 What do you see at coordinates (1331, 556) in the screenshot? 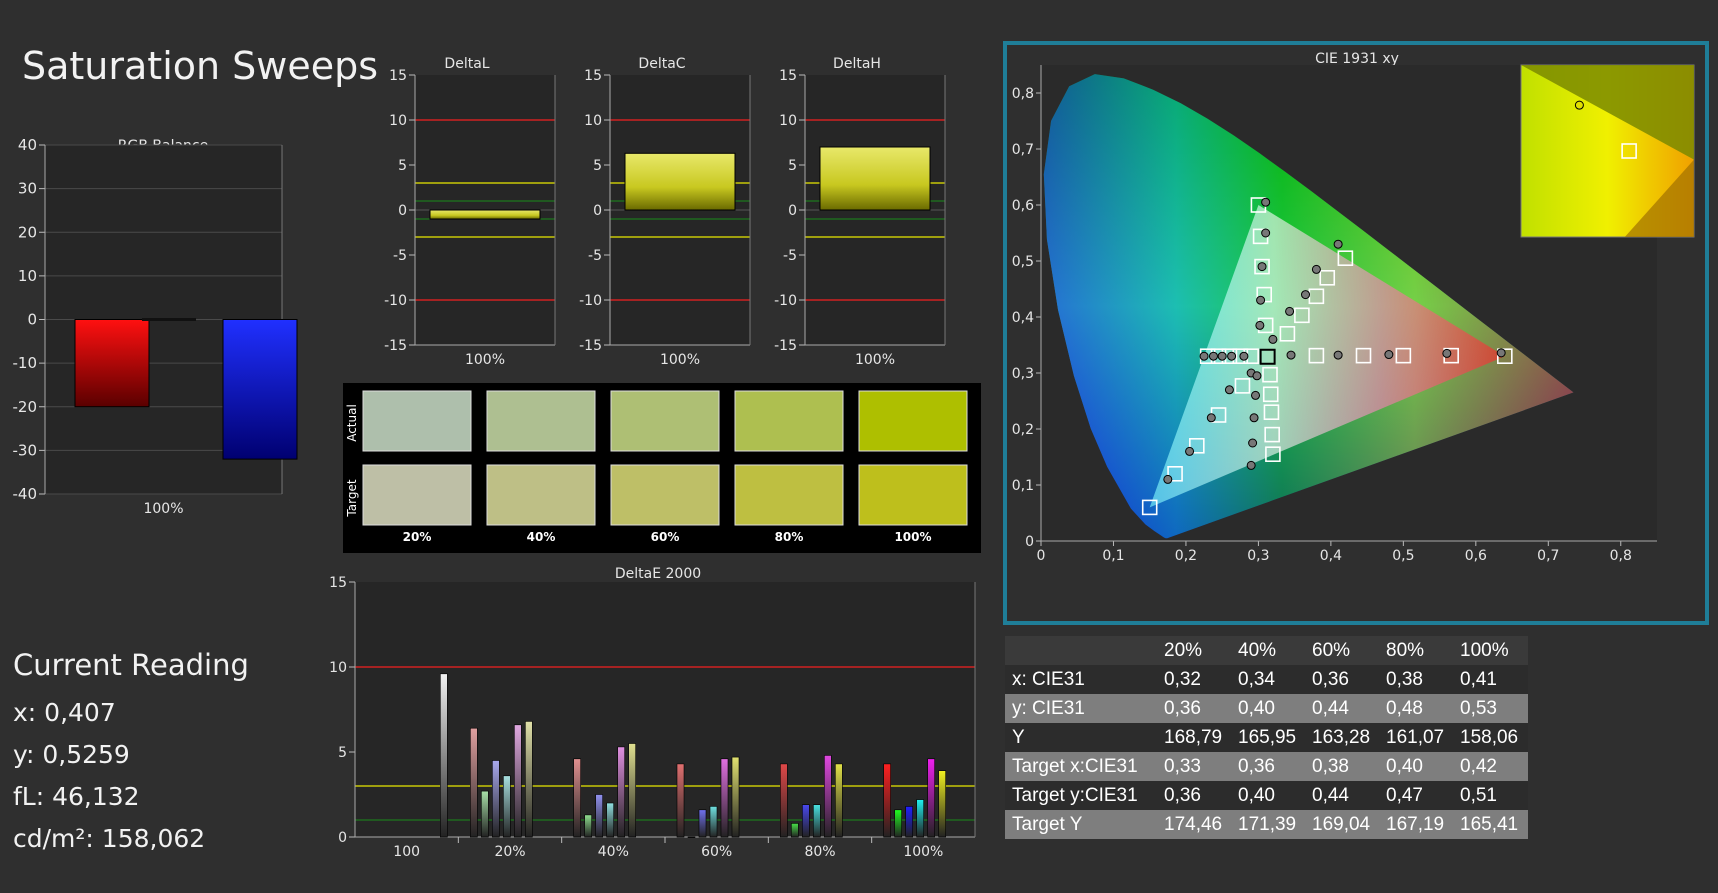
I see `x-tick-label: 0,4` at bounding box center [1331, 556].